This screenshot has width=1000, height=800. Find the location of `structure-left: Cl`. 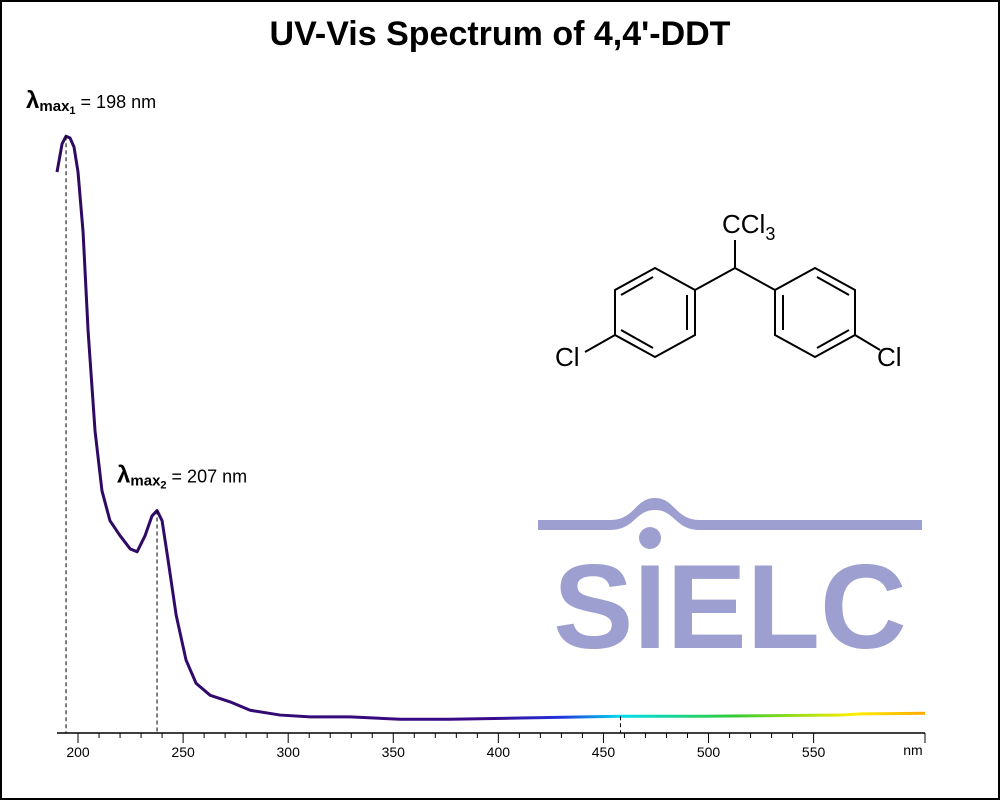

structure-left: Cl is located at coordinates (567, 357).